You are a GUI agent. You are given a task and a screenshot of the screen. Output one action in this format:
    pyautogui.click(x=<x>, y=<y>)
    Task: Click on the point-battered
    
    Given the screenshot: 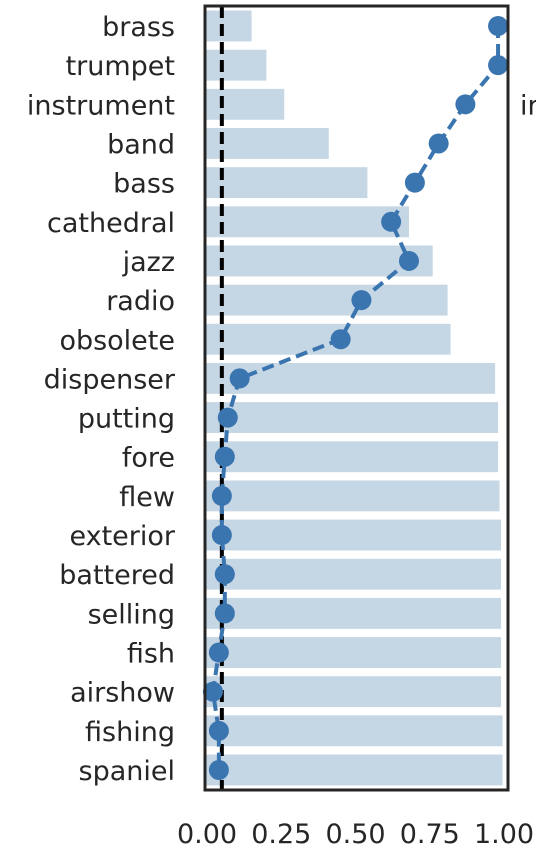 What is the action you would take?
    pyautogui.click(x=224, y=574)
    